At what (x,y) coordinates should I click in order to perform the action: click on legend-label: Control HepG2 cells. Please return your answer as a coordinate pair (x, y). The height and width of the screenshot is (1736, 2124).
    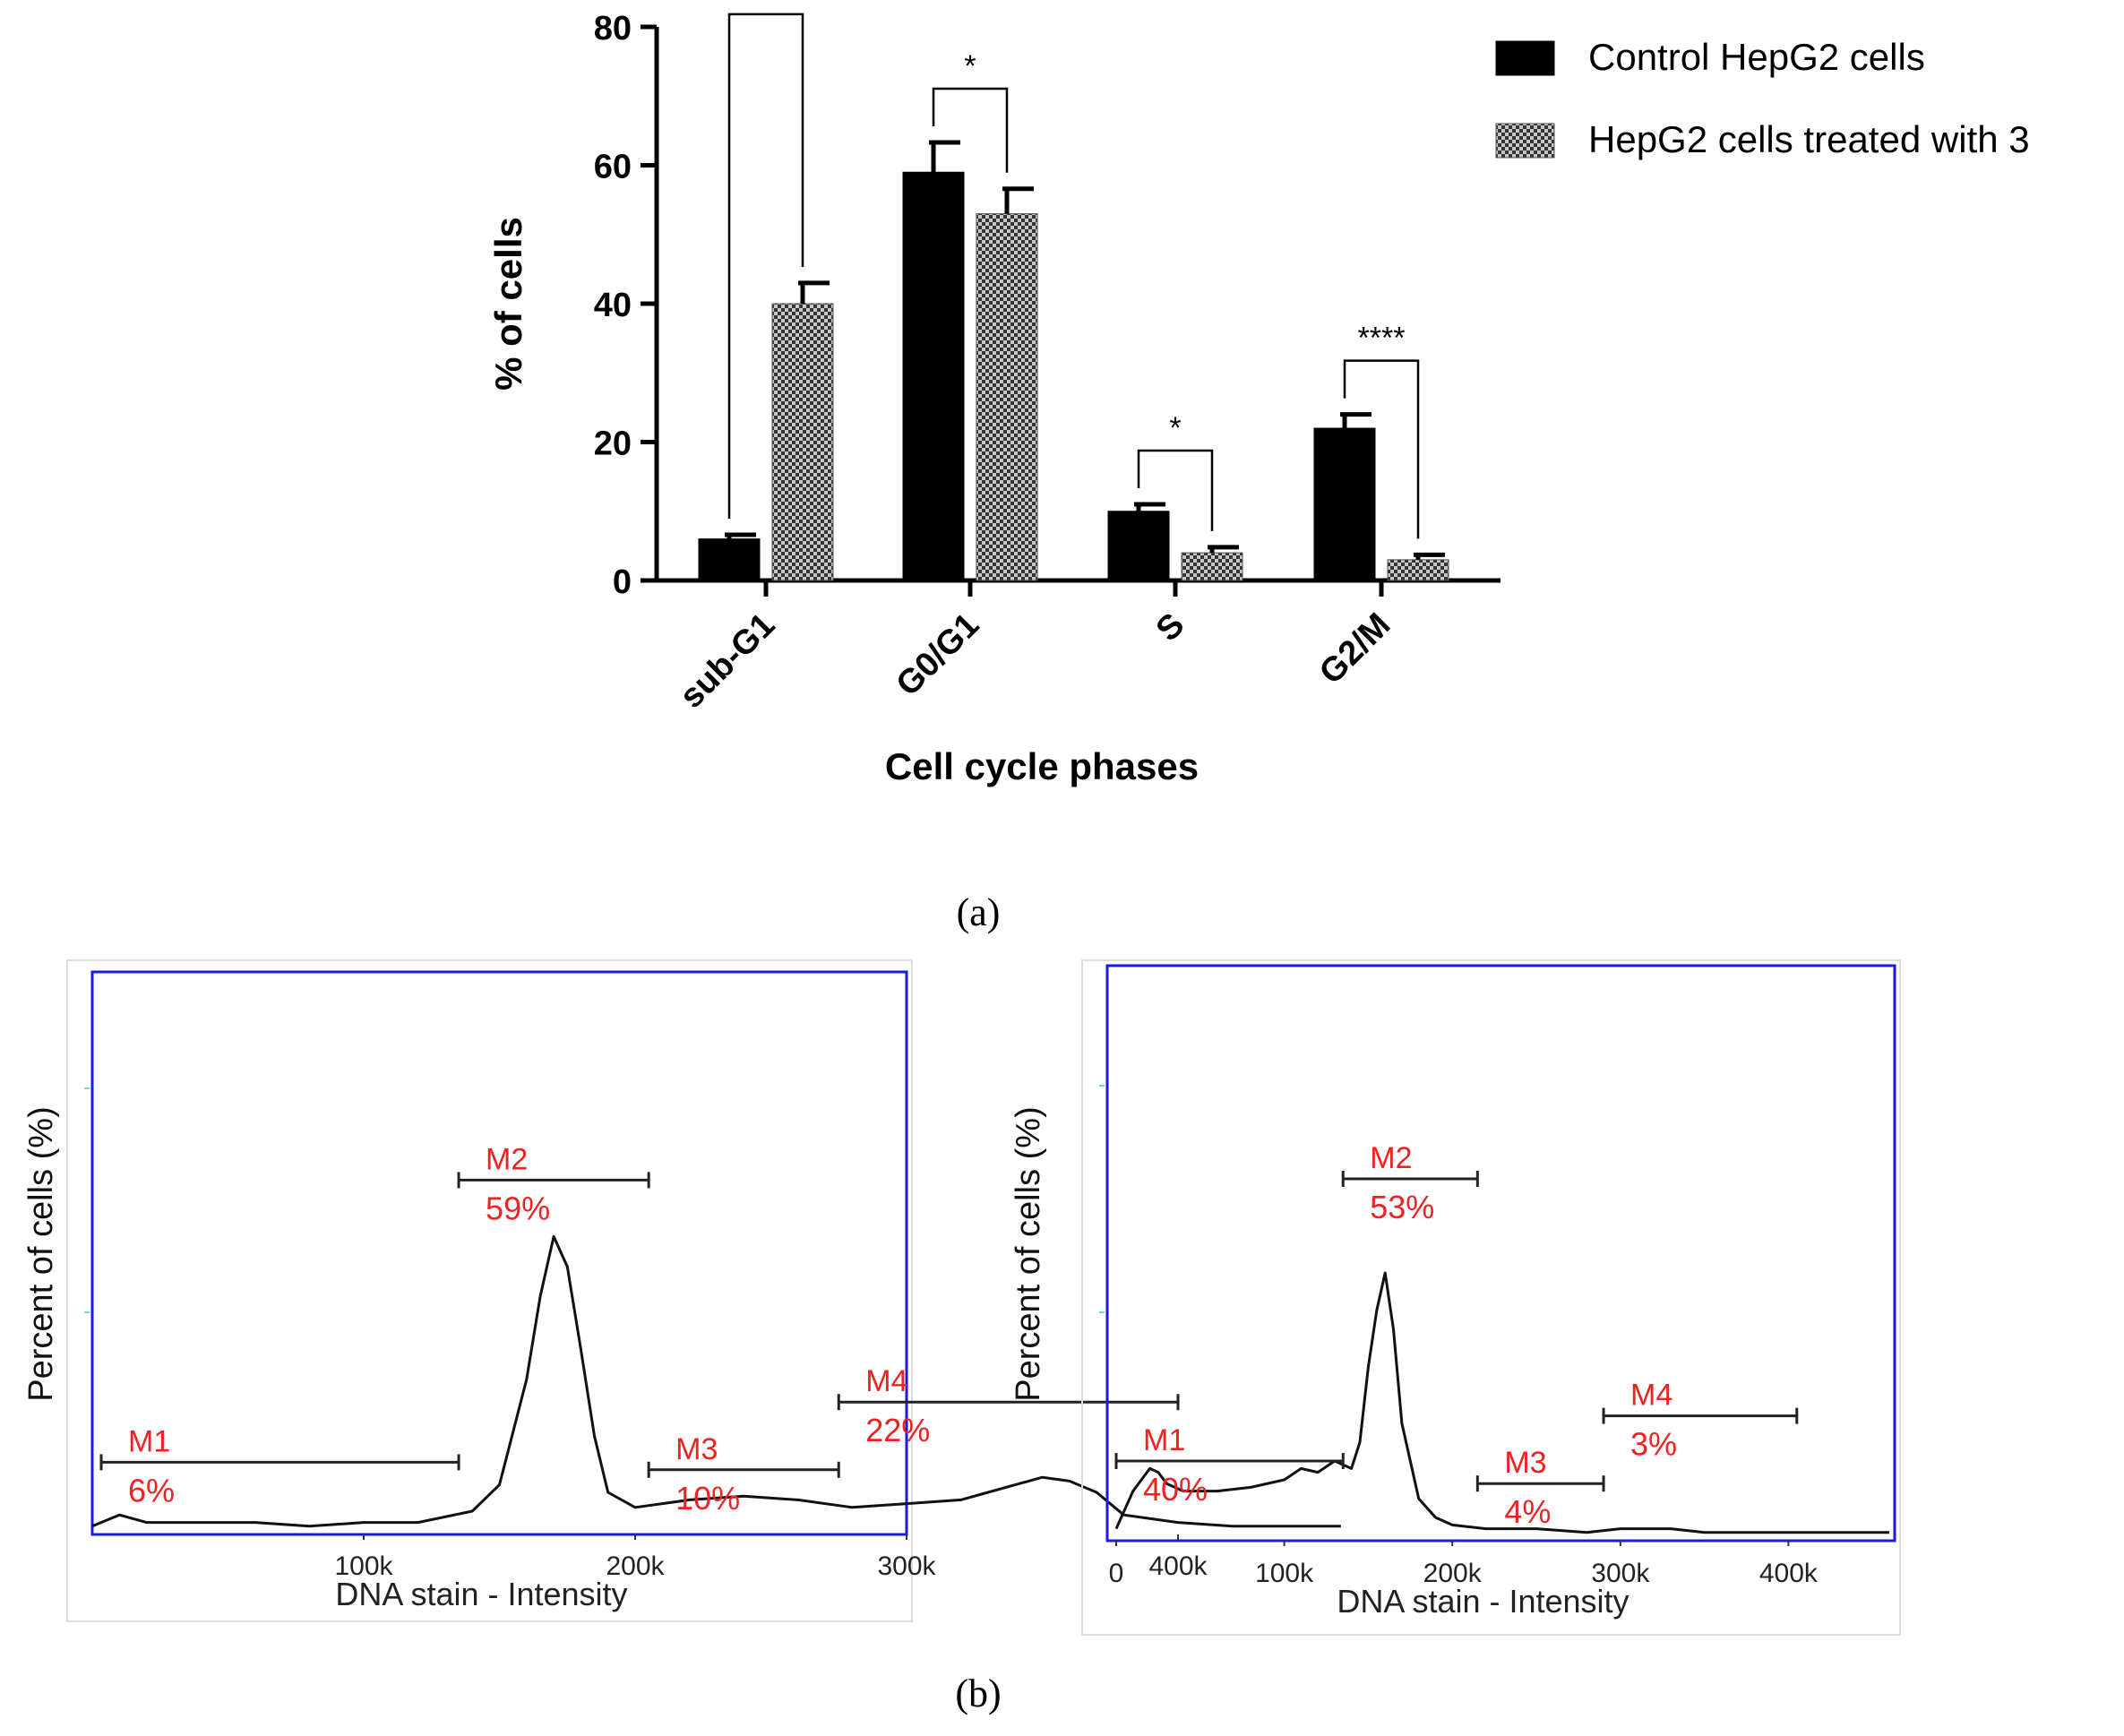
    Looking at the image, I should click on (1756, 57).